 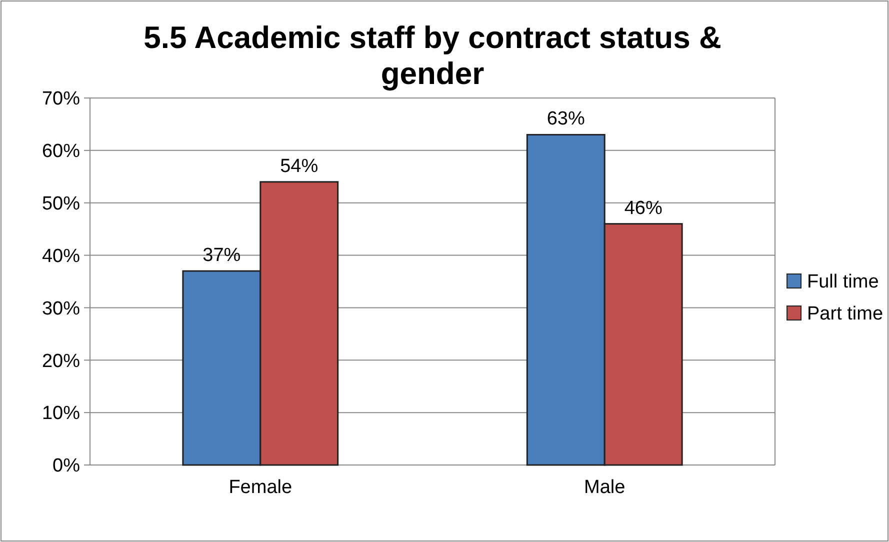 What do you see at coordinates (66, 466) in the screenshot?
I see `y-tick-label: 0%` at bounding box center [66, 466].